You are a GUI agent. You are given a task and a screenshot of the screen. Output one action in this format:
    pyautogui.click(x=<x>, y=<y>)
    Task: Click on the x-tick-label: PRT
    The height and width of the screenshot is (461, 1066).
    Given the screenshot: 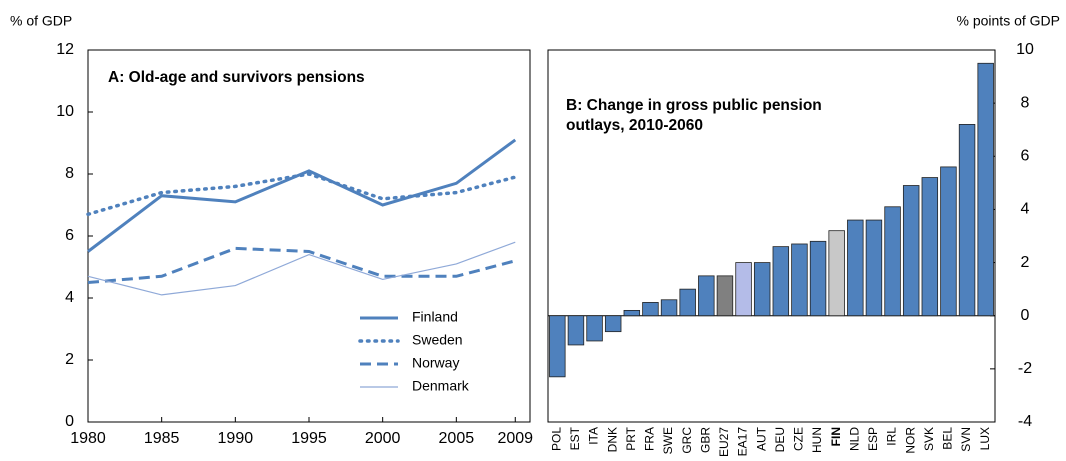 What is the action you would take?
    pyautogui.click(x=631, y=438)
    